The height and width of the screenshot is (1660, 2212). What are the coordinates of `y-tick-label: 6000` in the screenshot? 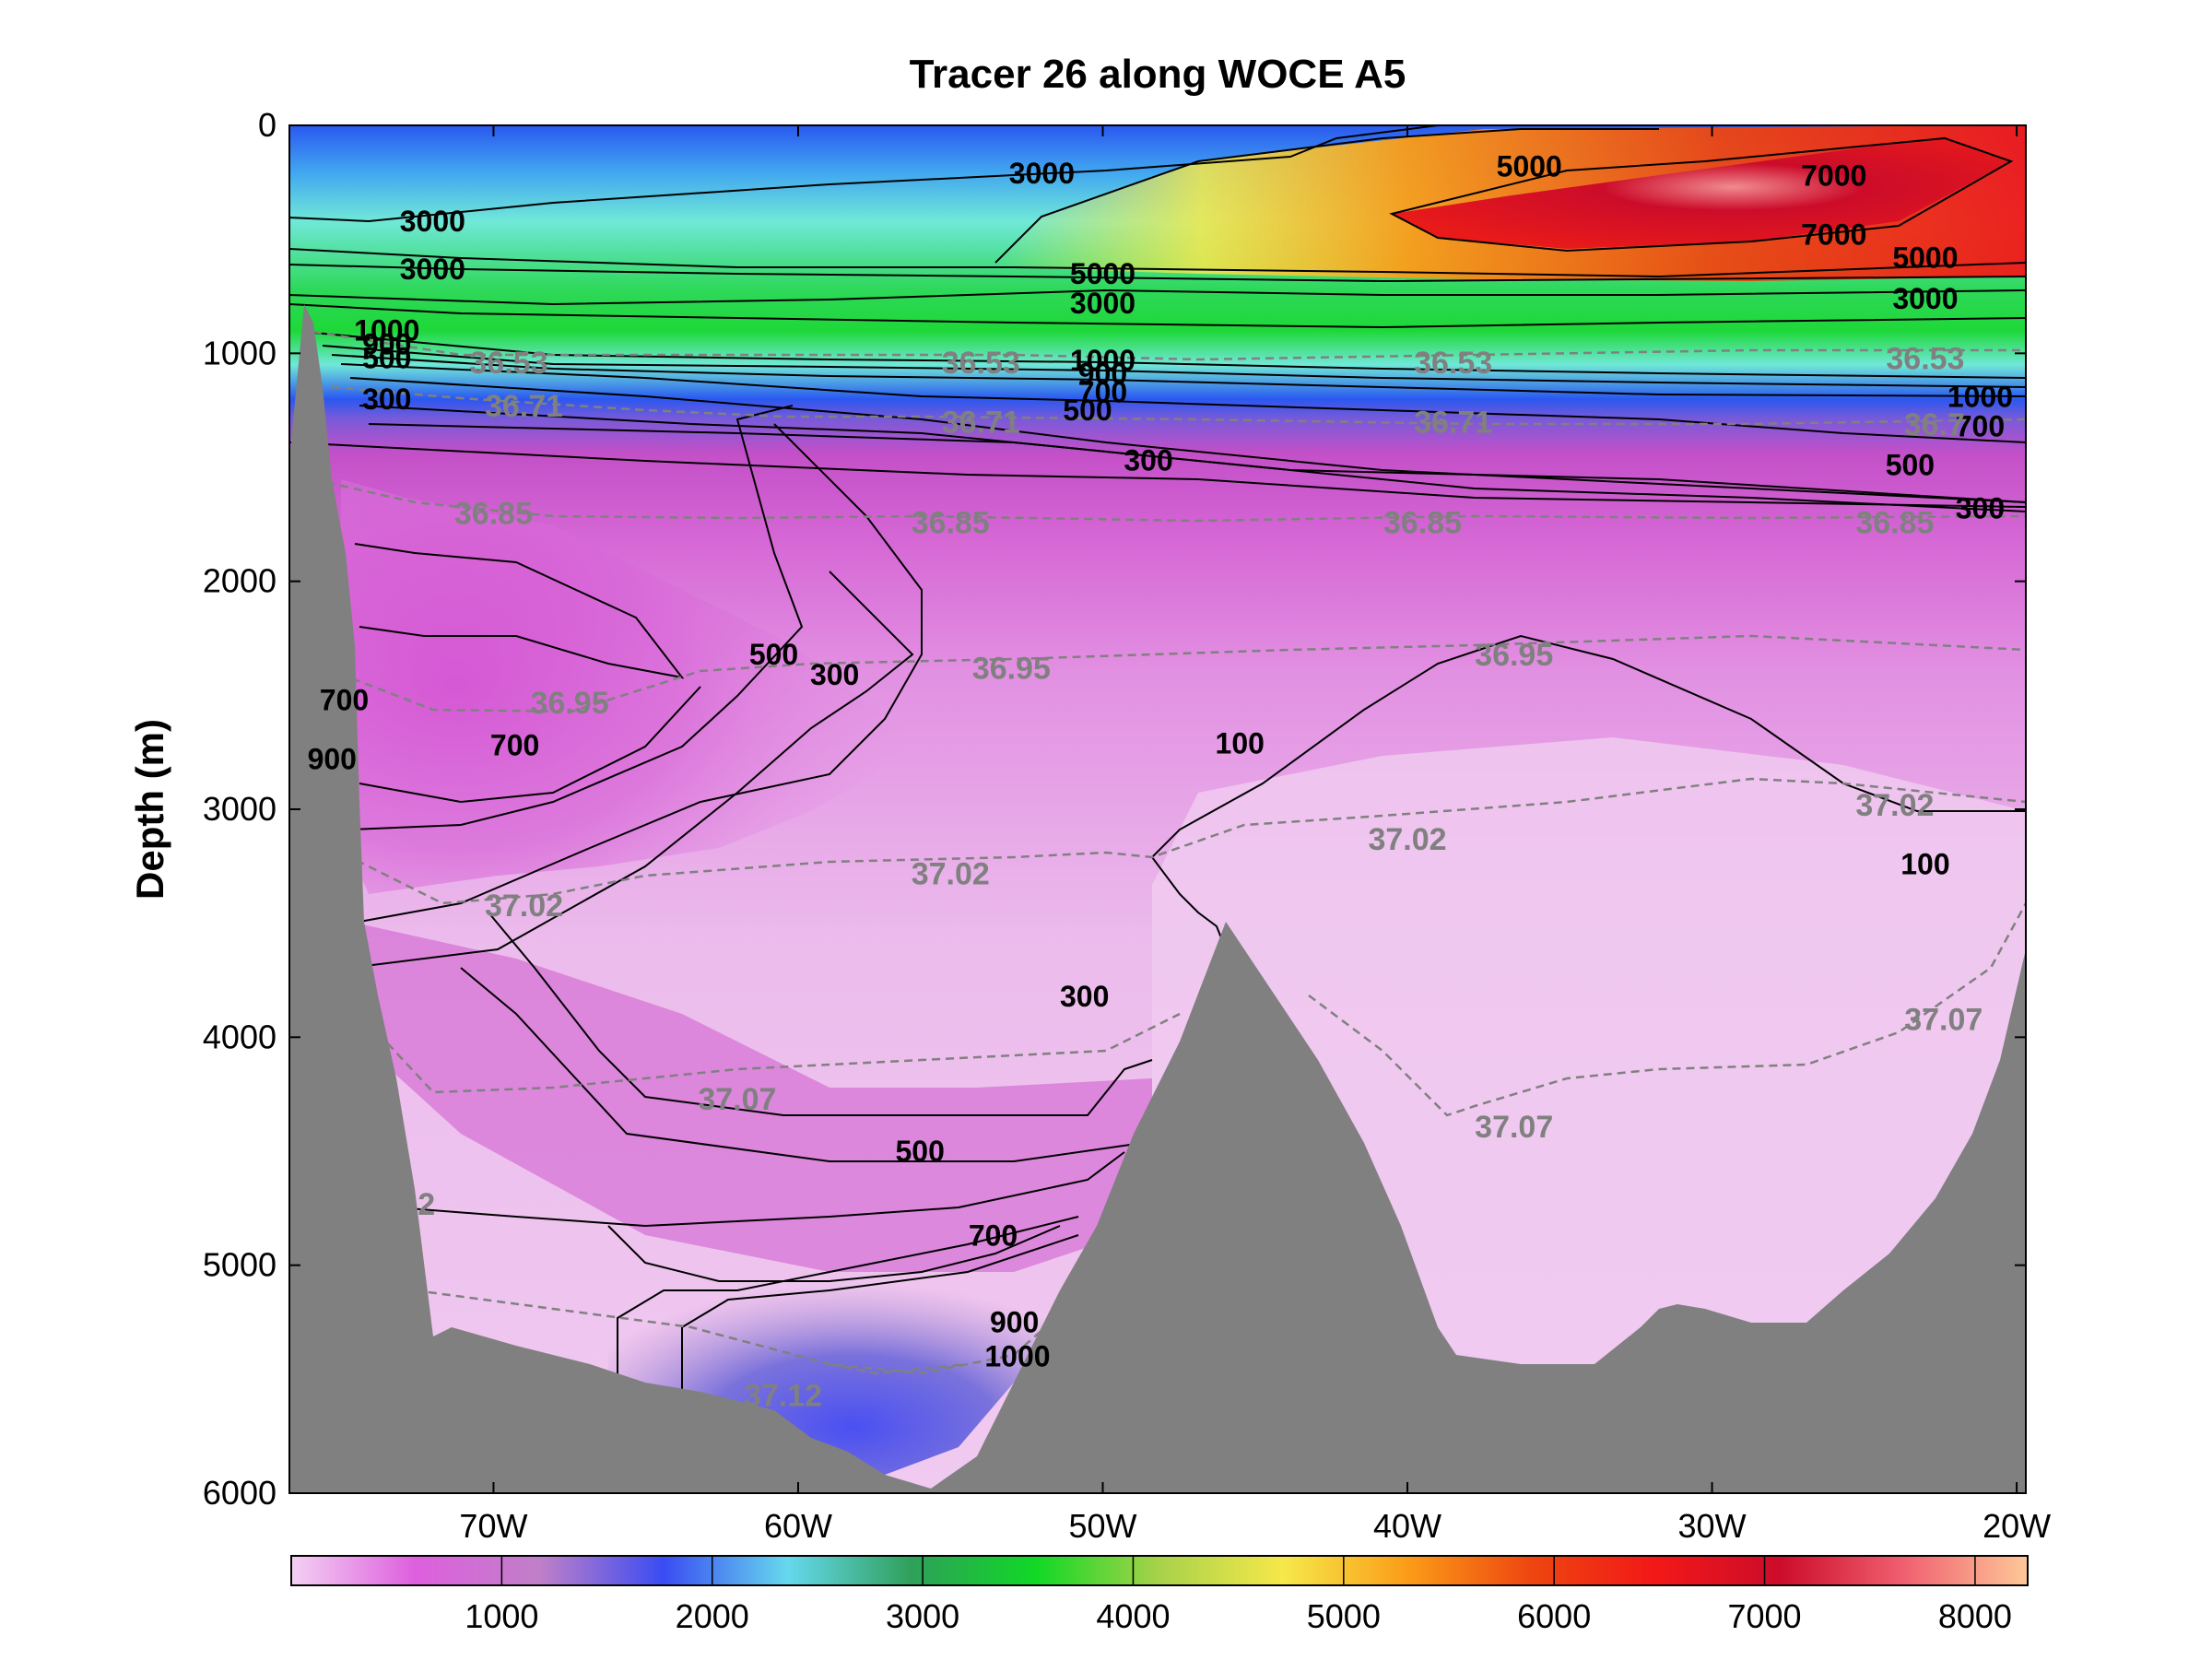 It's located at (239, 1493).